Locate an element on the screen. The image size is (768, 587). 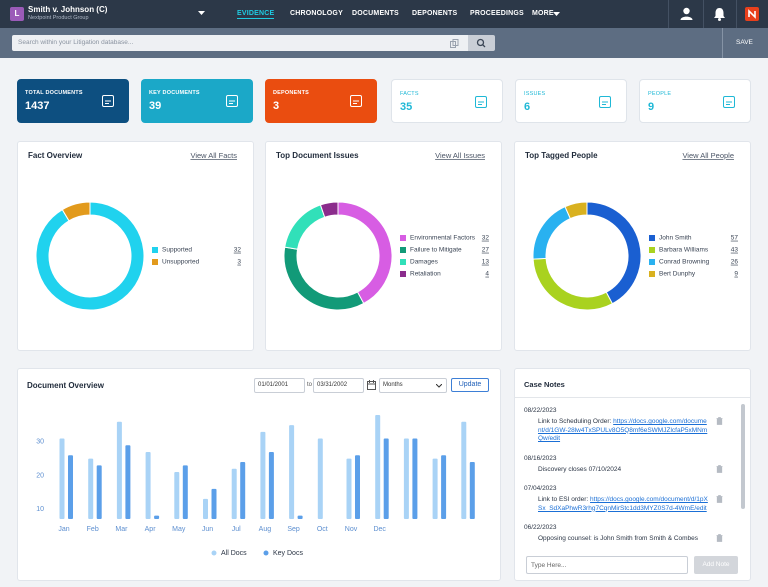
legend-value: 13 is located at coordinates (486, 262).